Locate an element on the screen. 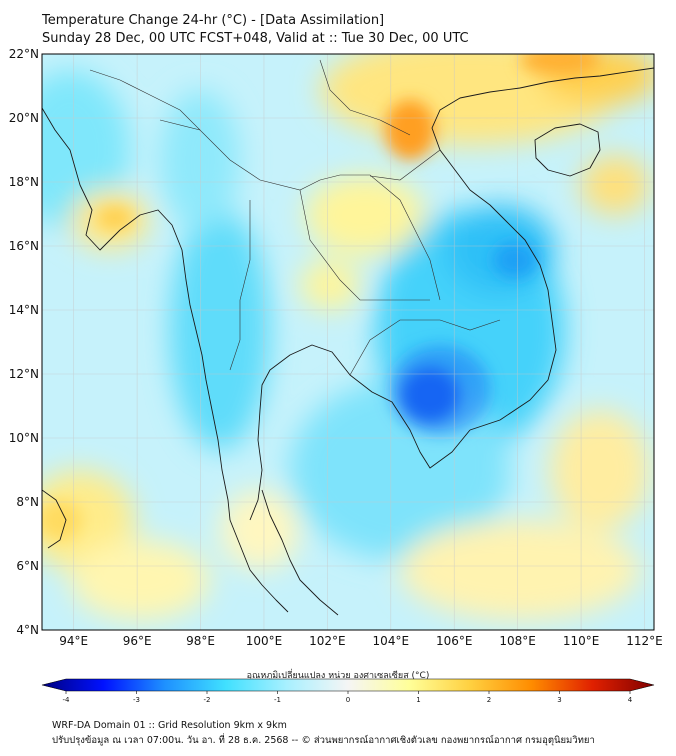 This screenshot has height=756, width=676. lon-tick-label: 96°E is located at coordinates (137, 641).